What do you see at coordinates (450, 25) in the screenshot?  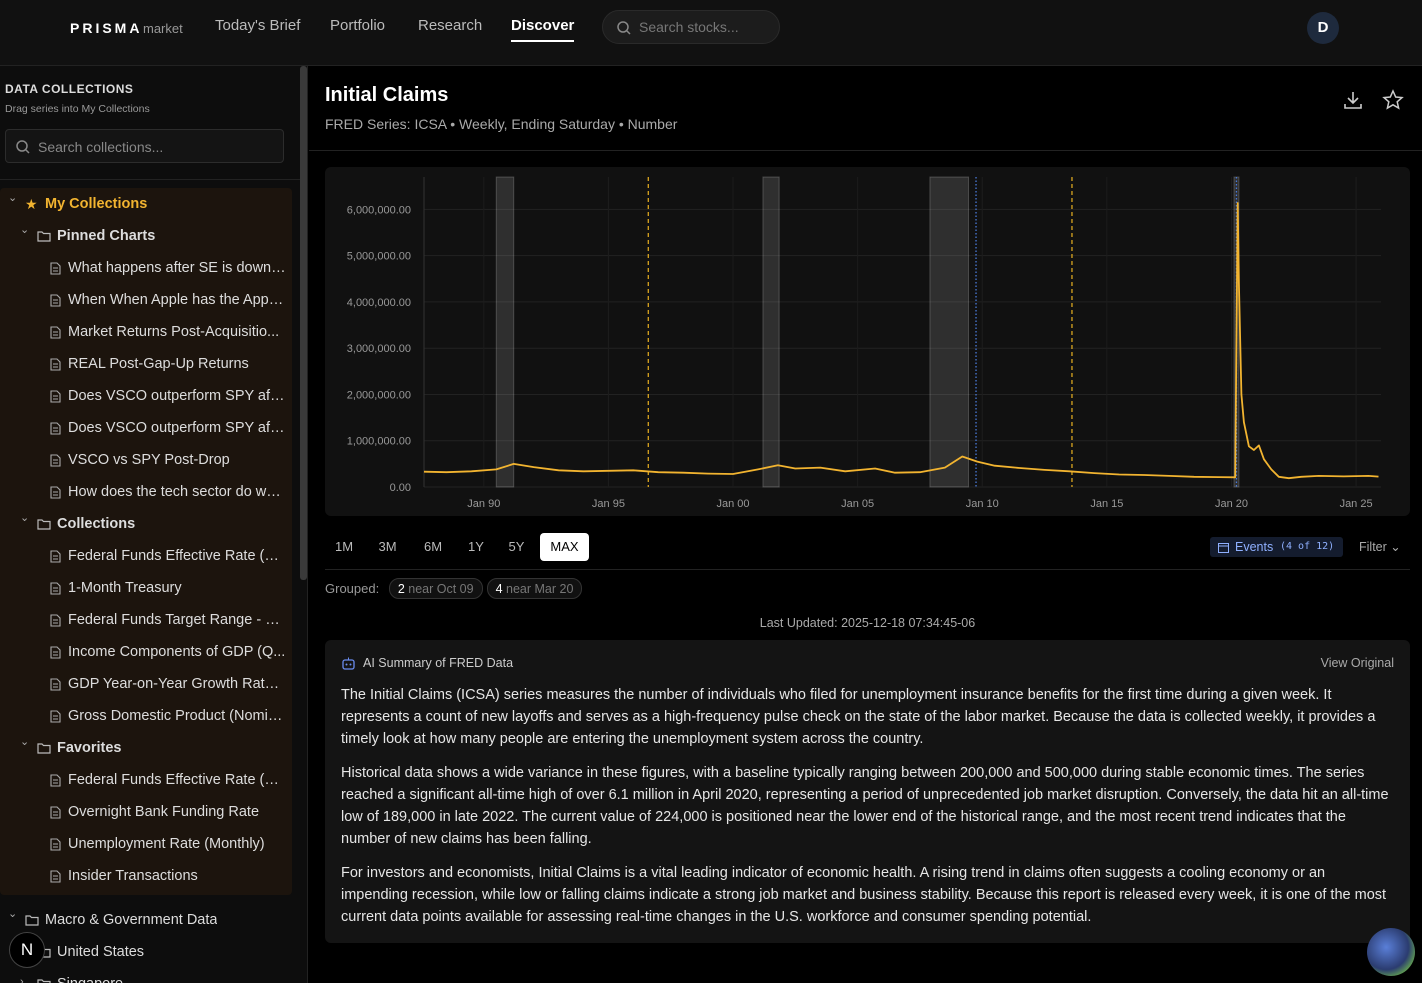 I see `nav-link: Research` at bounding box center [450, 25].